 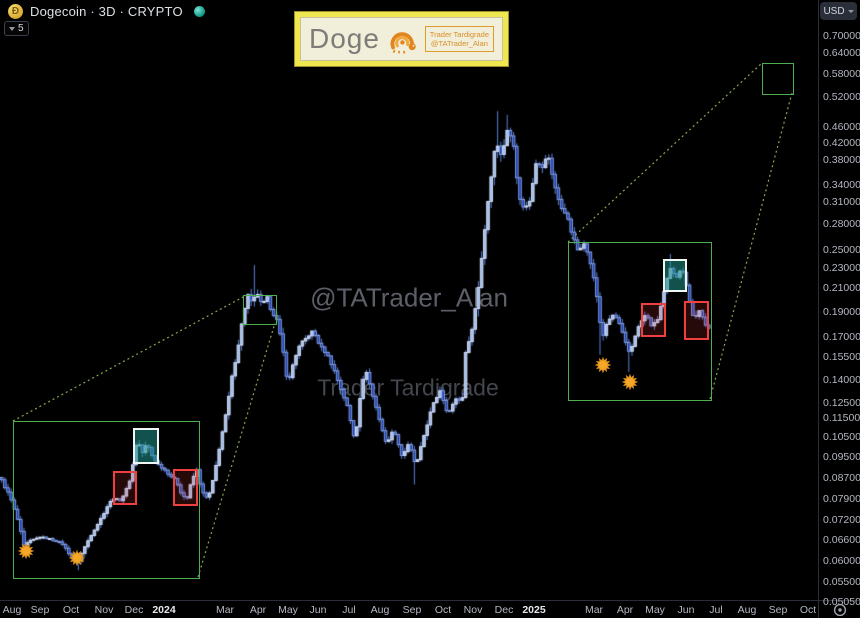 I want to click on price-tick: 0.21000, so click(x=841, y=288).